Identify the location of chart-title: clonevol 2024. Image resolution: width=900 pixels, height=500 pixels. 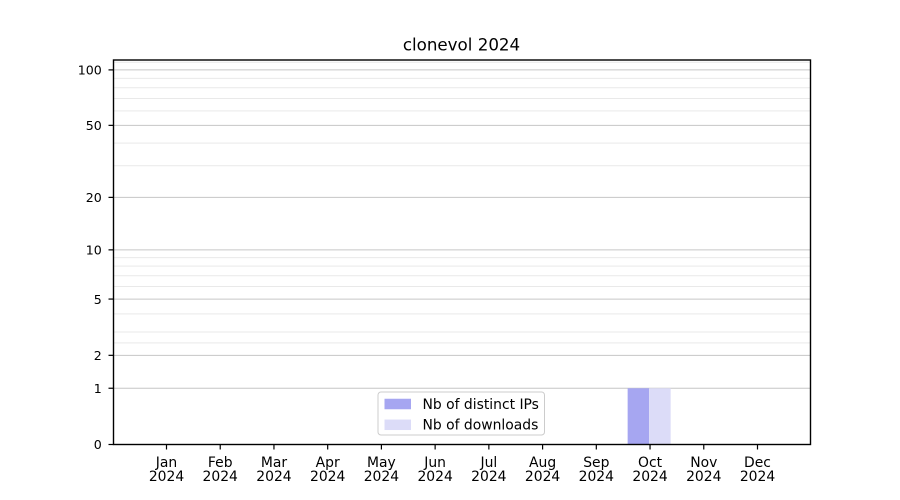
(461, 45).